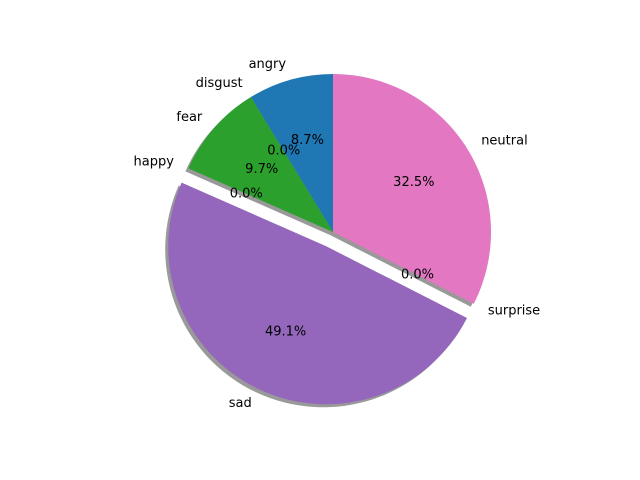 The image size is (640, 480). Describe the element at coordinates (514, 310) in the screenshot. I see `slice-label: surprise` at that location.